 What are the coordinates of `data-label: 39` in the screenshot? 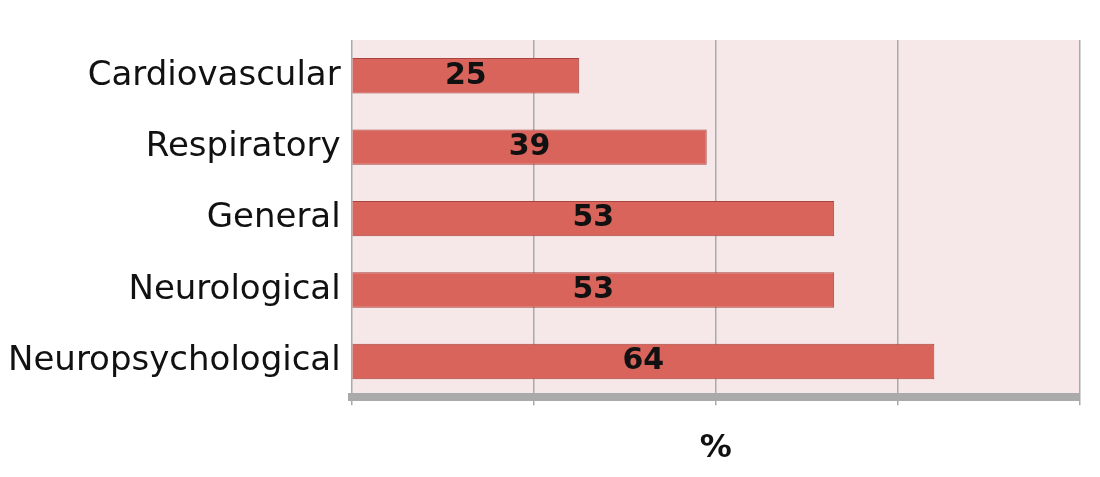 It's located at (529, 144).